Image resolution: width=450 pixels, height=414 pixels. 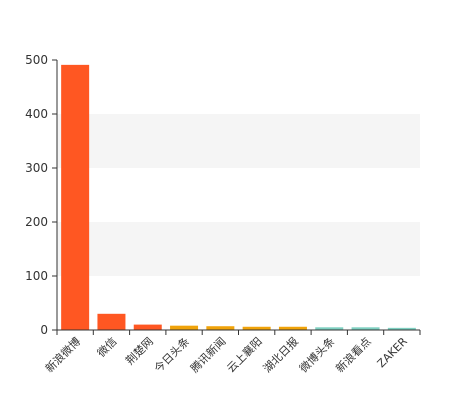 I want to click on y-tick-label: 0, so click(x=44, y=330).